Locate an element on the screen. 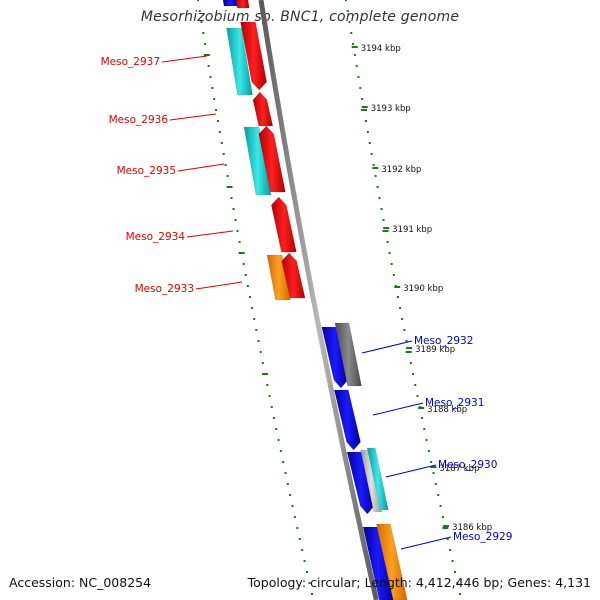  gene-label-Meso_2934: Meso_2934 is located at coordinates (156, 237).